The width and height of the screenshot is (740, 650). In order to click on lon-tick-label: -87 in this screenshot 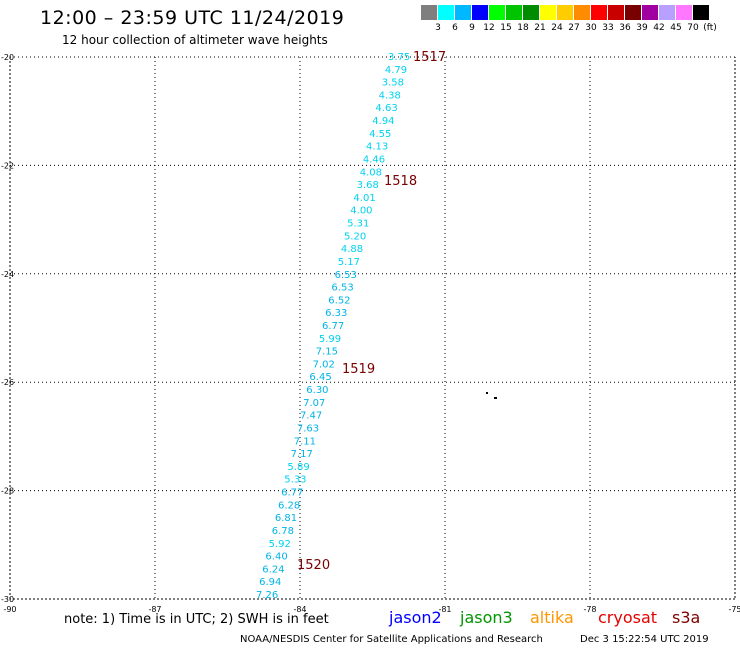, I will do `click(154, 609)`.